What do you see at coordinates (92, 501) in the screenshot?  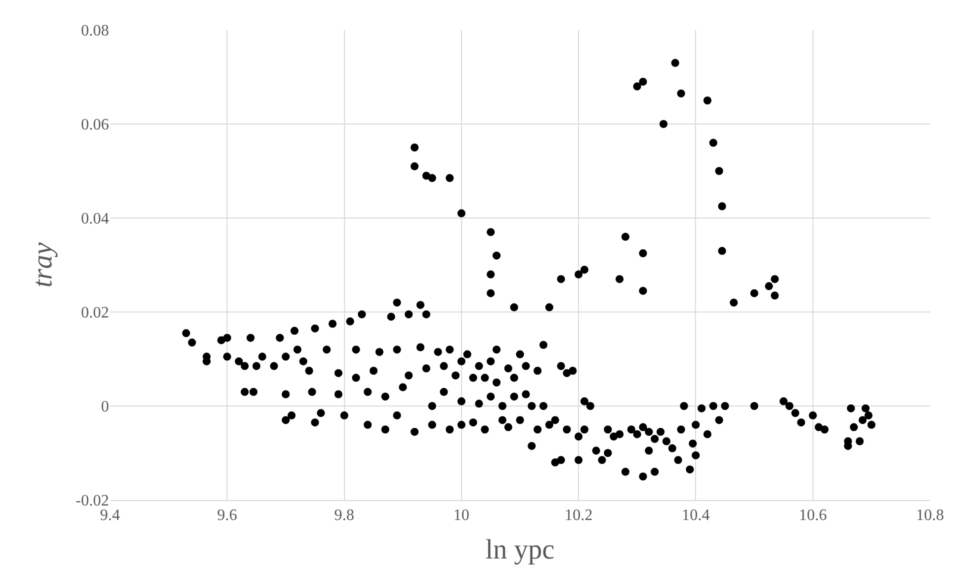 I see `y-tick-label: -0.02` at bounding box center [92, 501].